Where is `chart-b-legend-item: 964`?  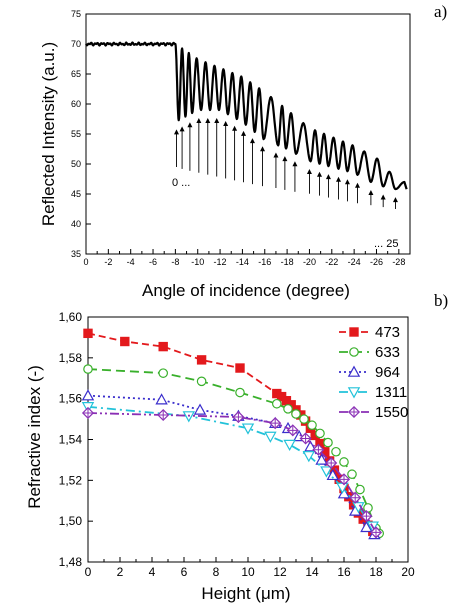
chart-b-legend-item: 964 is located at coordinates (369, 372).